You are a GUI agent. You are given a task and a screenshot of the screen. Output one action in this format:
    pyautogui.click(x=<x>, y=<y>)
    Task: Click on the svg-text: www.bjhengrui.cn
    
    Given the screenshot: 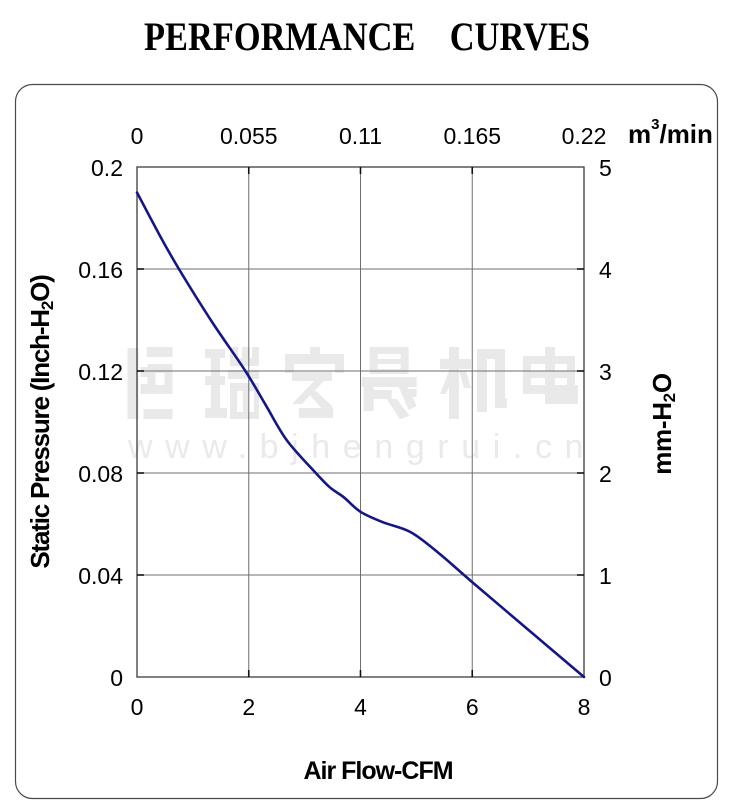 What is the action you would take?
    pyautogui.click(x=361, y=447)
    